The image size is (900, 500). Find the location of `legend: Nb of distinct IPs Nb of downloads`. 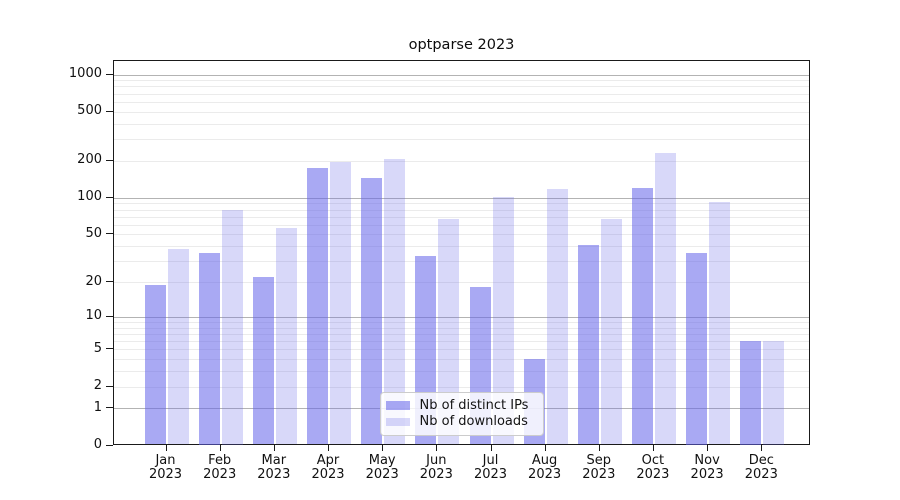

legend: Nb of distinct IPs Nb of downloads is located at coordinates (462, 414).